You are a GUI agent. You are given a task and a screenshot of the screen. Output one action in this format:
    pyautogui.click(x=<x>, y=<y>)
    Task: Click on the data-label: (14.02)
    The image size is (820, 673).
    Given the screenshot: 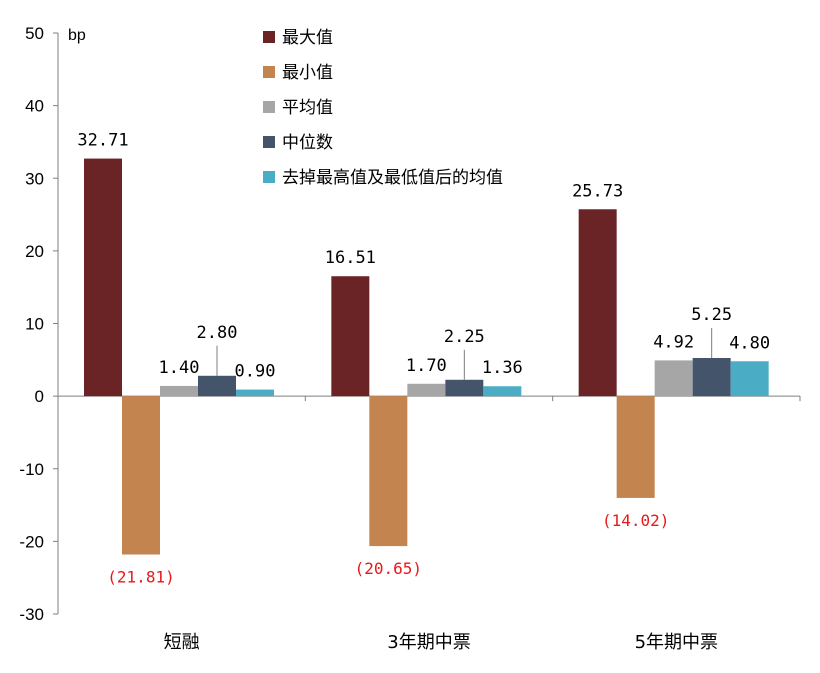 What is the action you would take?
    pyautogui.click(x=635, y=520)
    